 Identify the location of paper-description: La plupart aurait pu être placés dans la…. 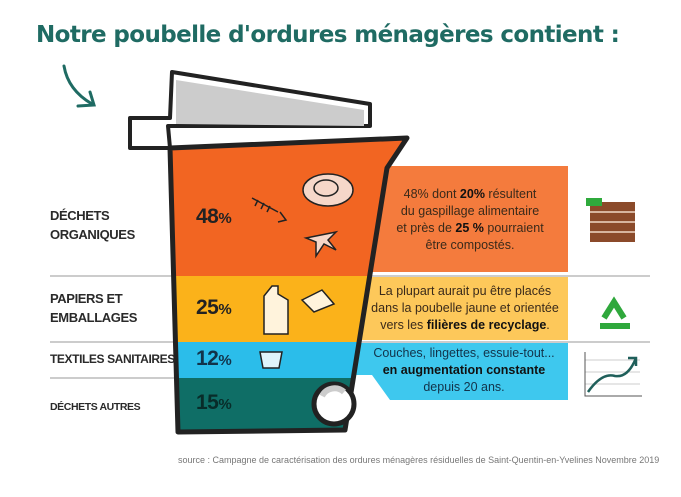
(465, 308).